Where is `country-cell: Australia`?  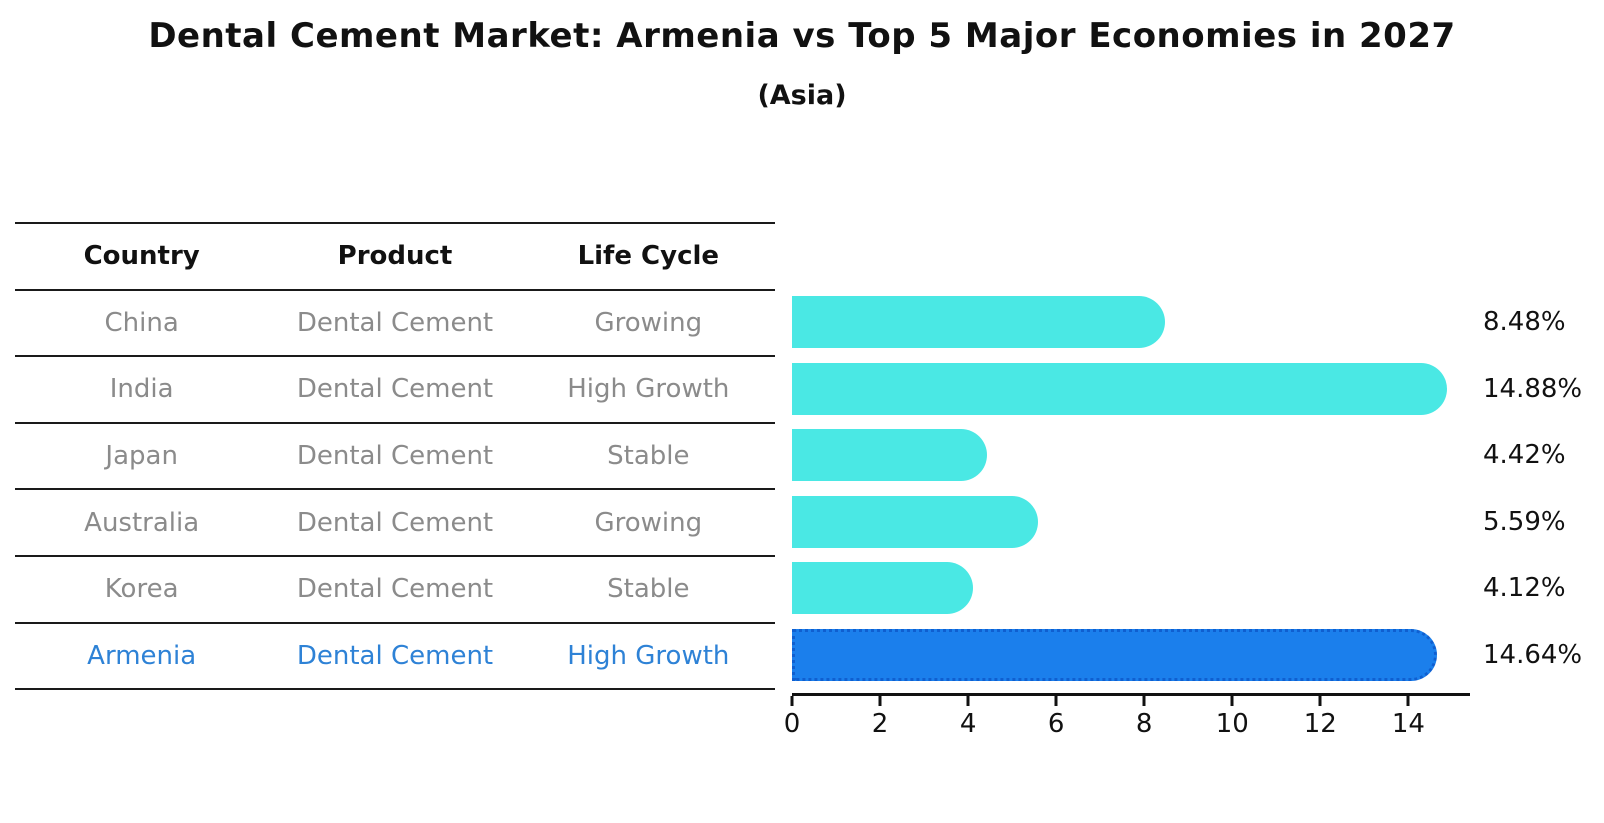 country-cell: Australia is located at coordinates (142, 522).